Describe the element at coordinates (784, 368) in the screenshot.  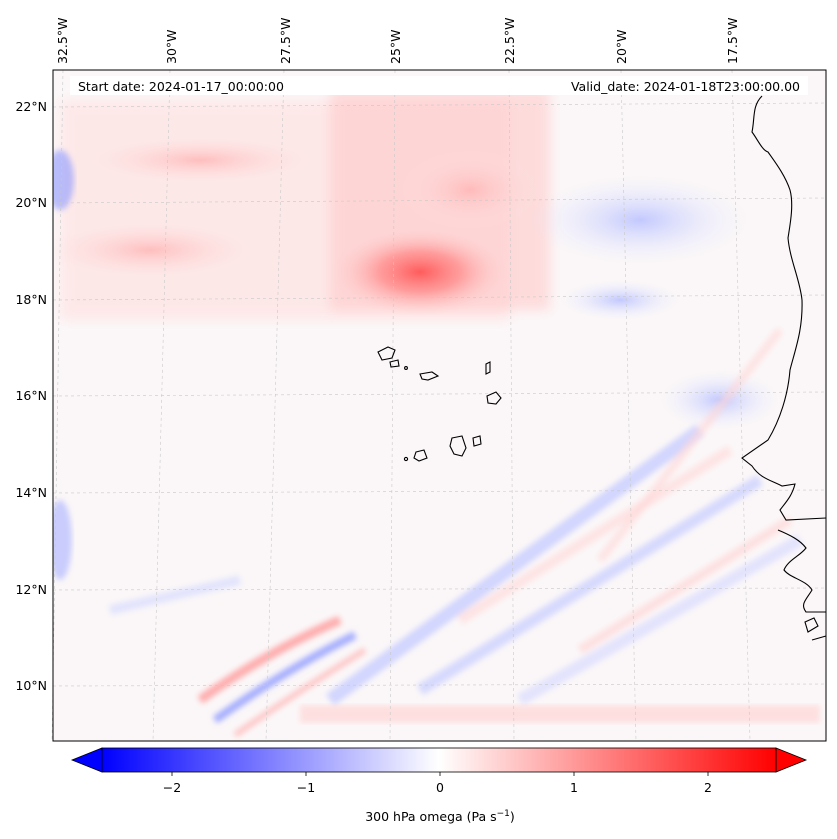
I see `coastlines` at that location.